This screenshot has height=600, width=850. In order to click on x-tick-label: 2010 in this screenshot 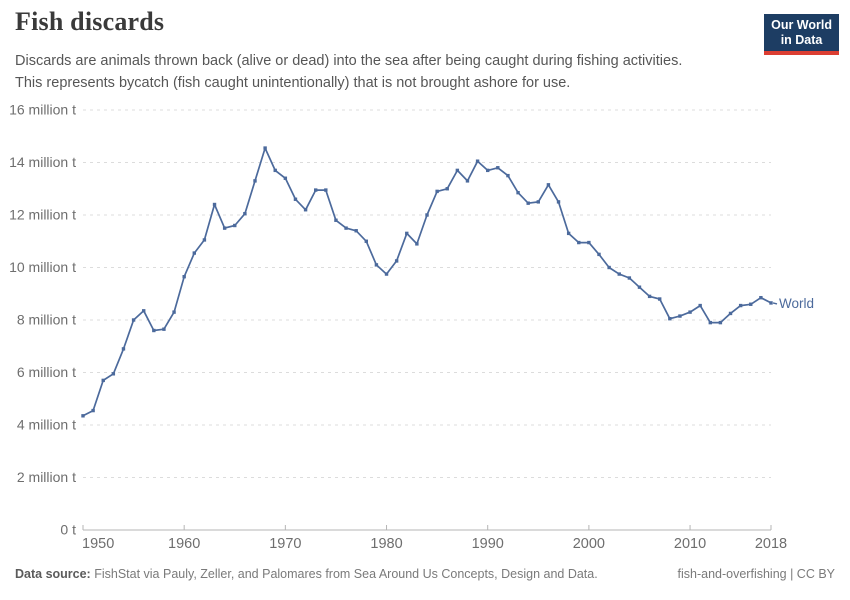, I will do `click(690, 544)`.